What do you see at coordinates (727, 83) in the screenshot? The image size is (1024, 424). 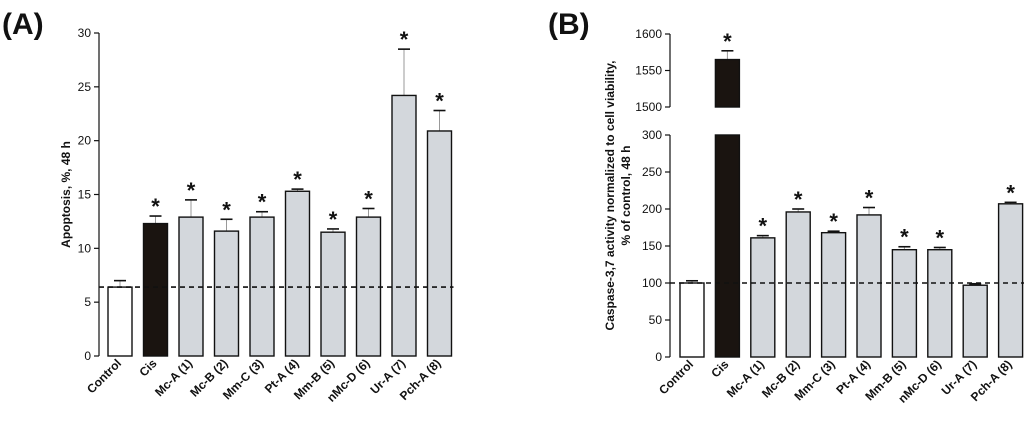 I see `bar-upper-b` at bounding box center [727, 83].